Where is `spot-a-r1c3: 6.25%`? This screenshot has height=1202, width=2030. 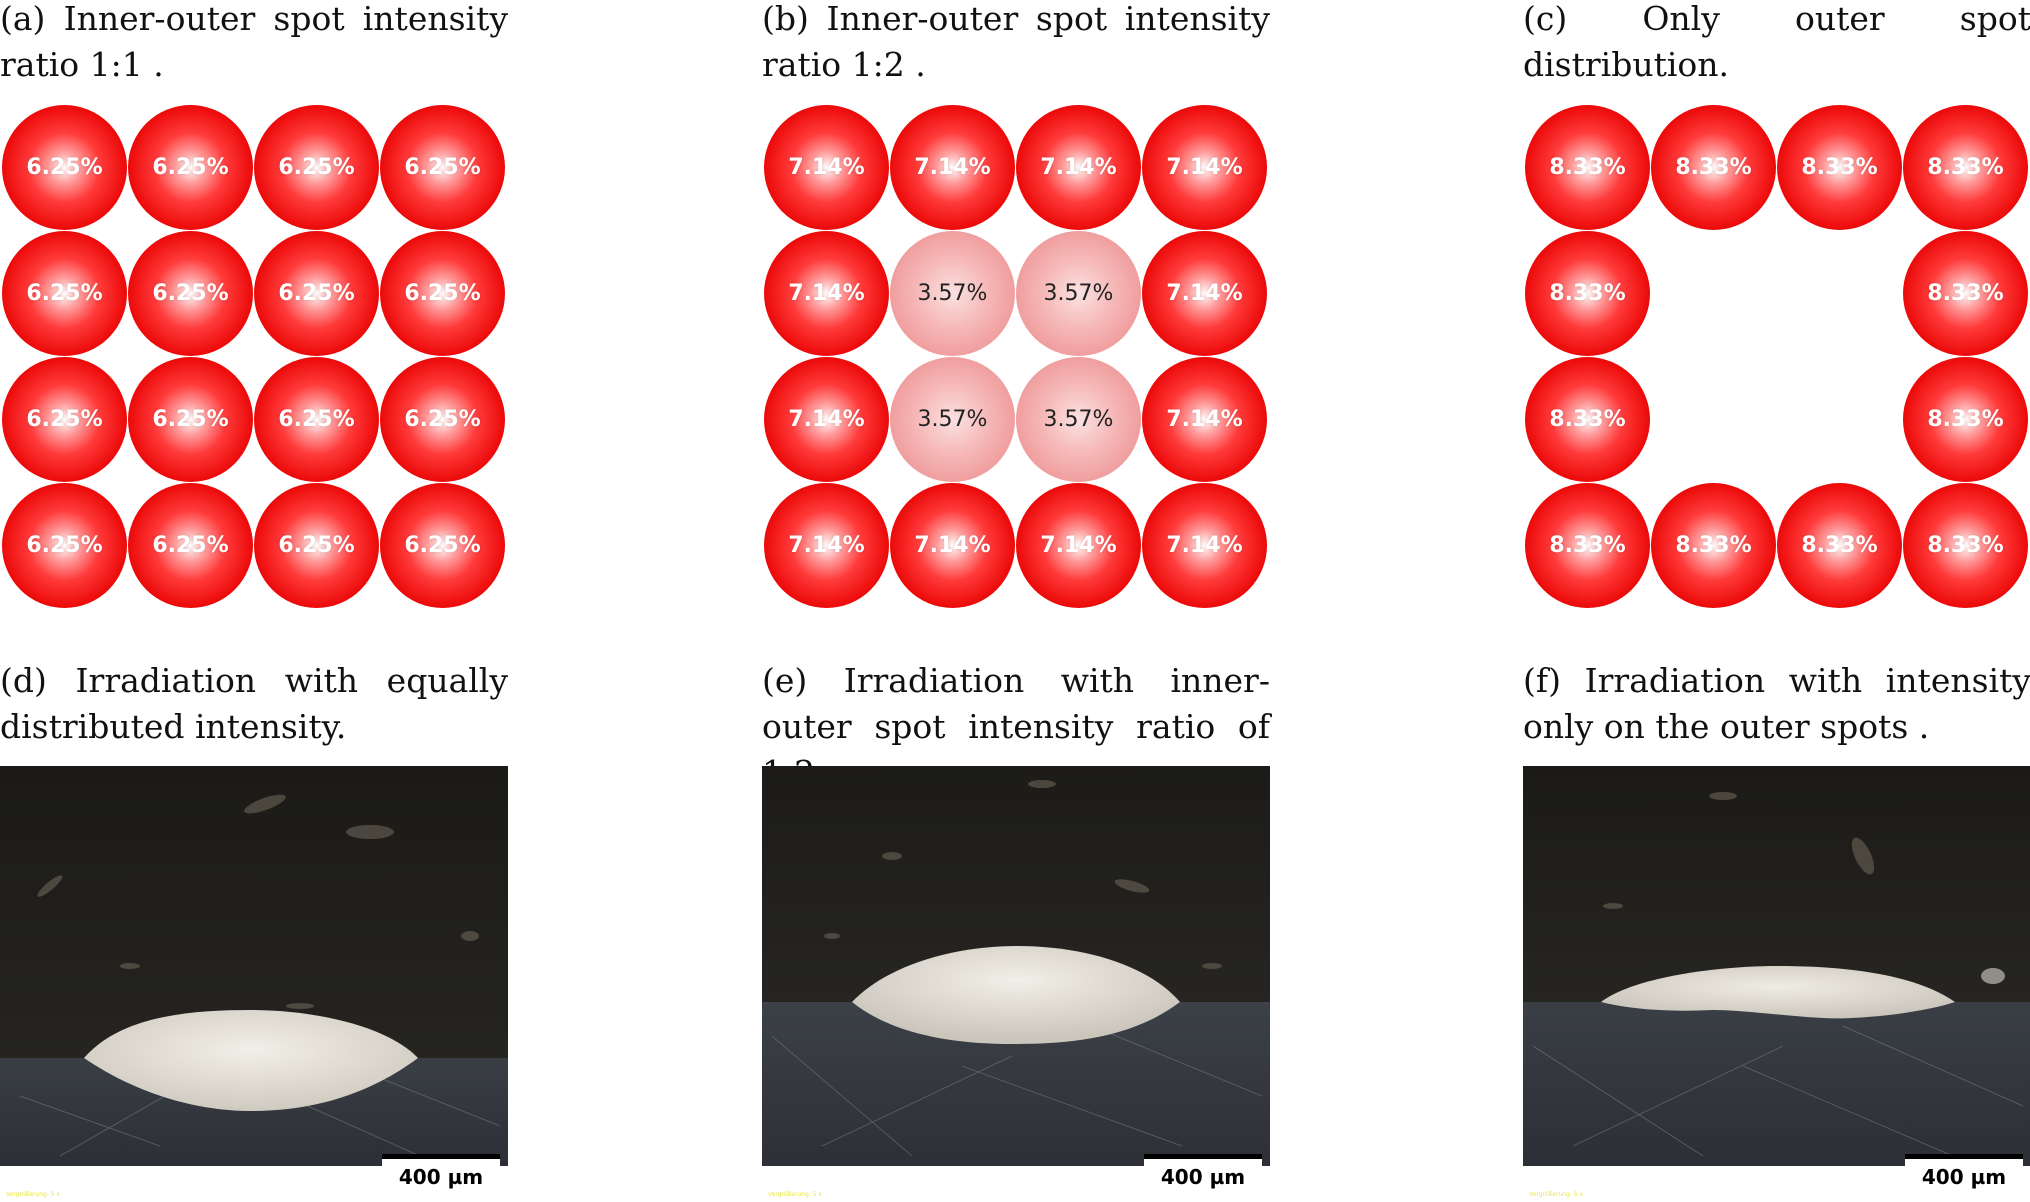 spot-a-r1c3: 6.25% is located at coordinates (316, 167).